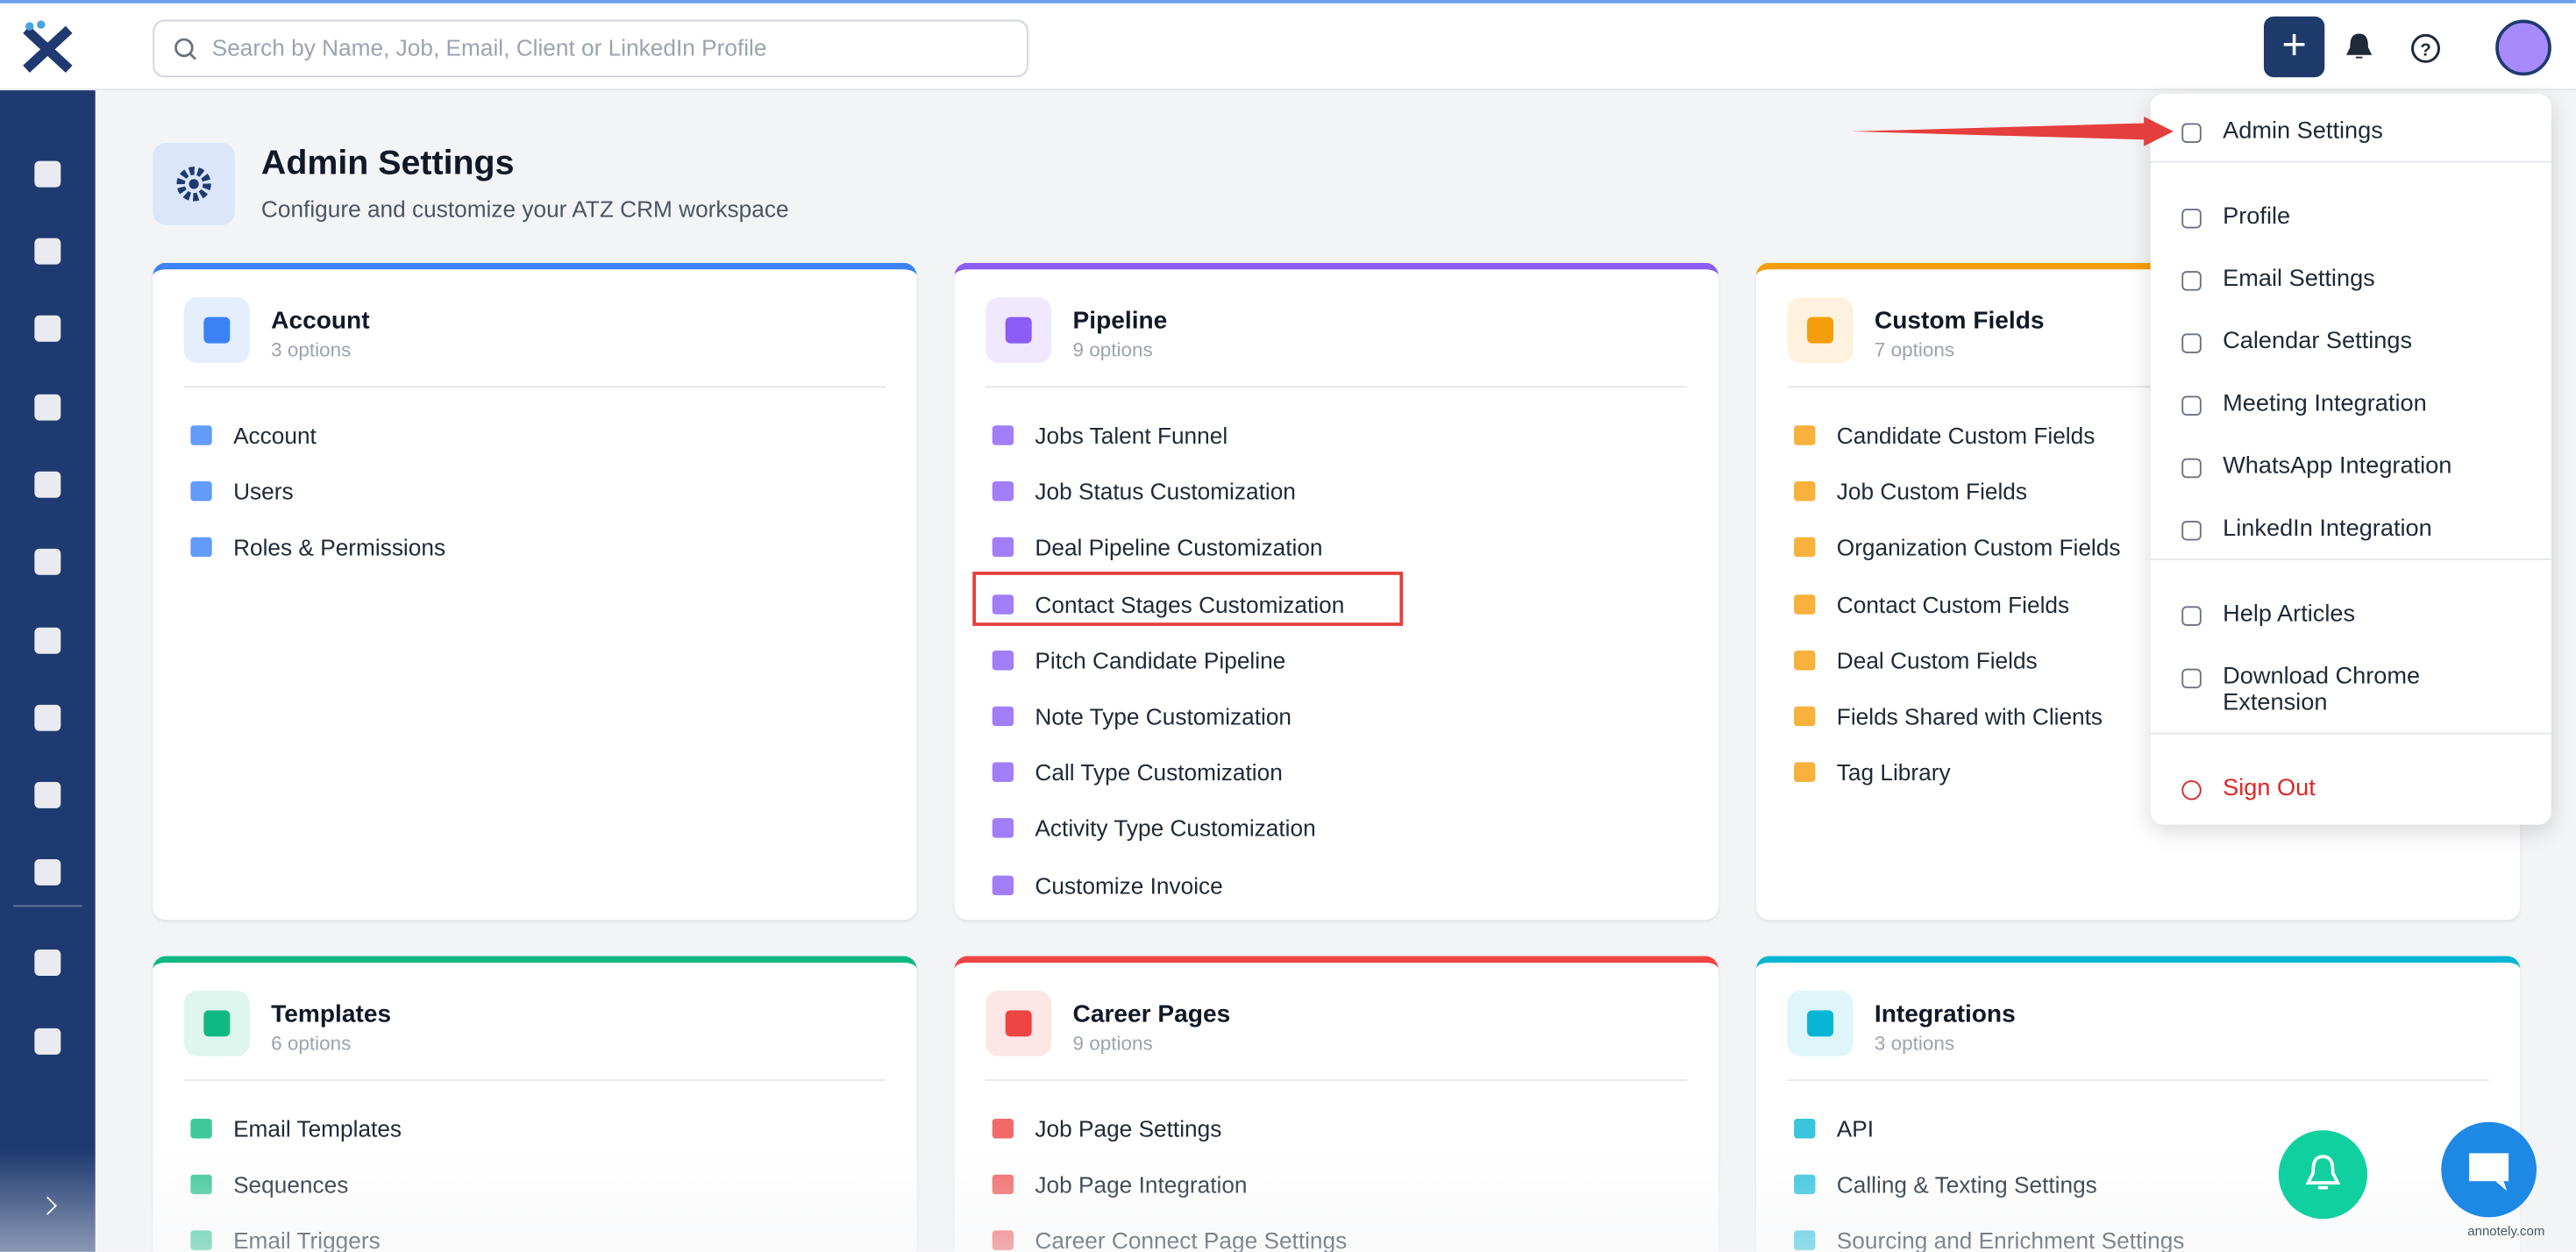  Describe the element at coordinates (1128, 1128) in the screenshot. I see `settings-link: Job Page Settings` at that location.